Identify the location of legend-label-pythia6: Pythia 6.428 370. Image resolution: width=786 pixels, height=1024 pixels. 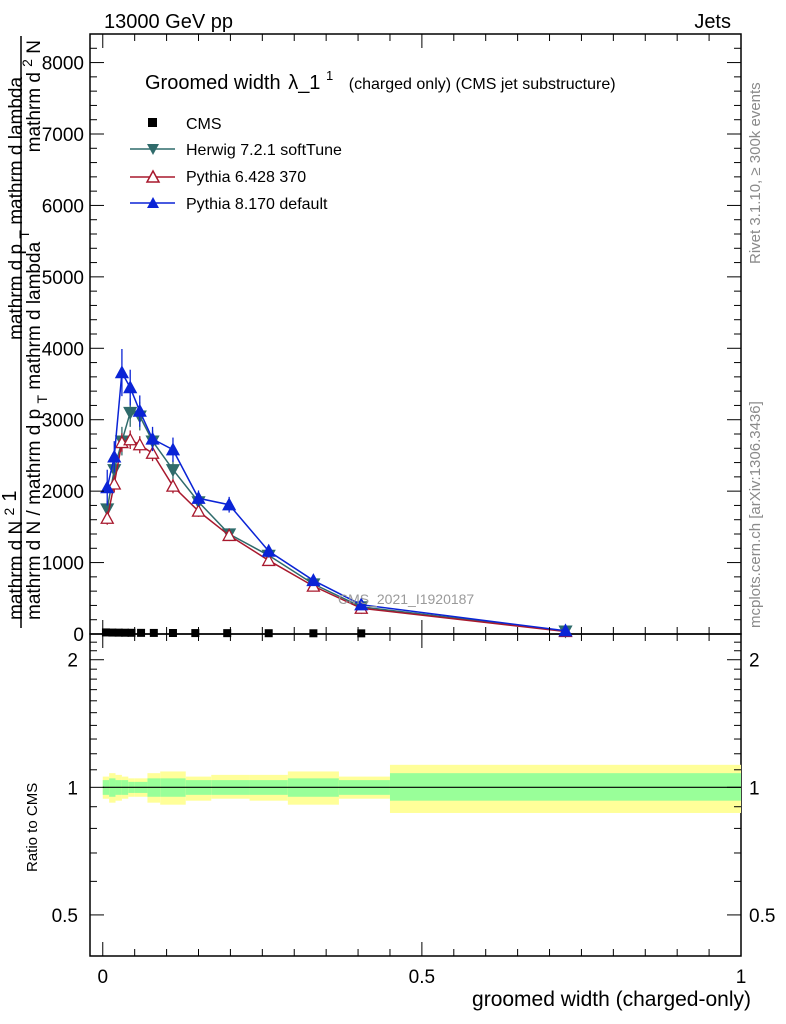
(246, 177).